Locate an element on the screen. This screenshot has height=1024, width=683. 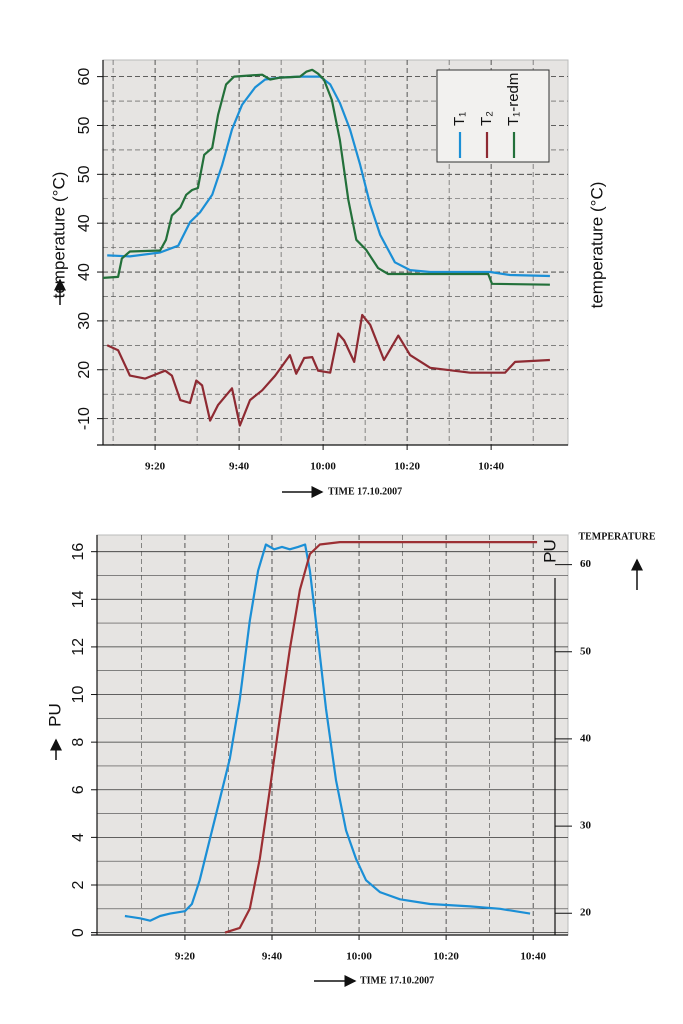
y-tick-label: 14 is located at coordinates (78, 599).